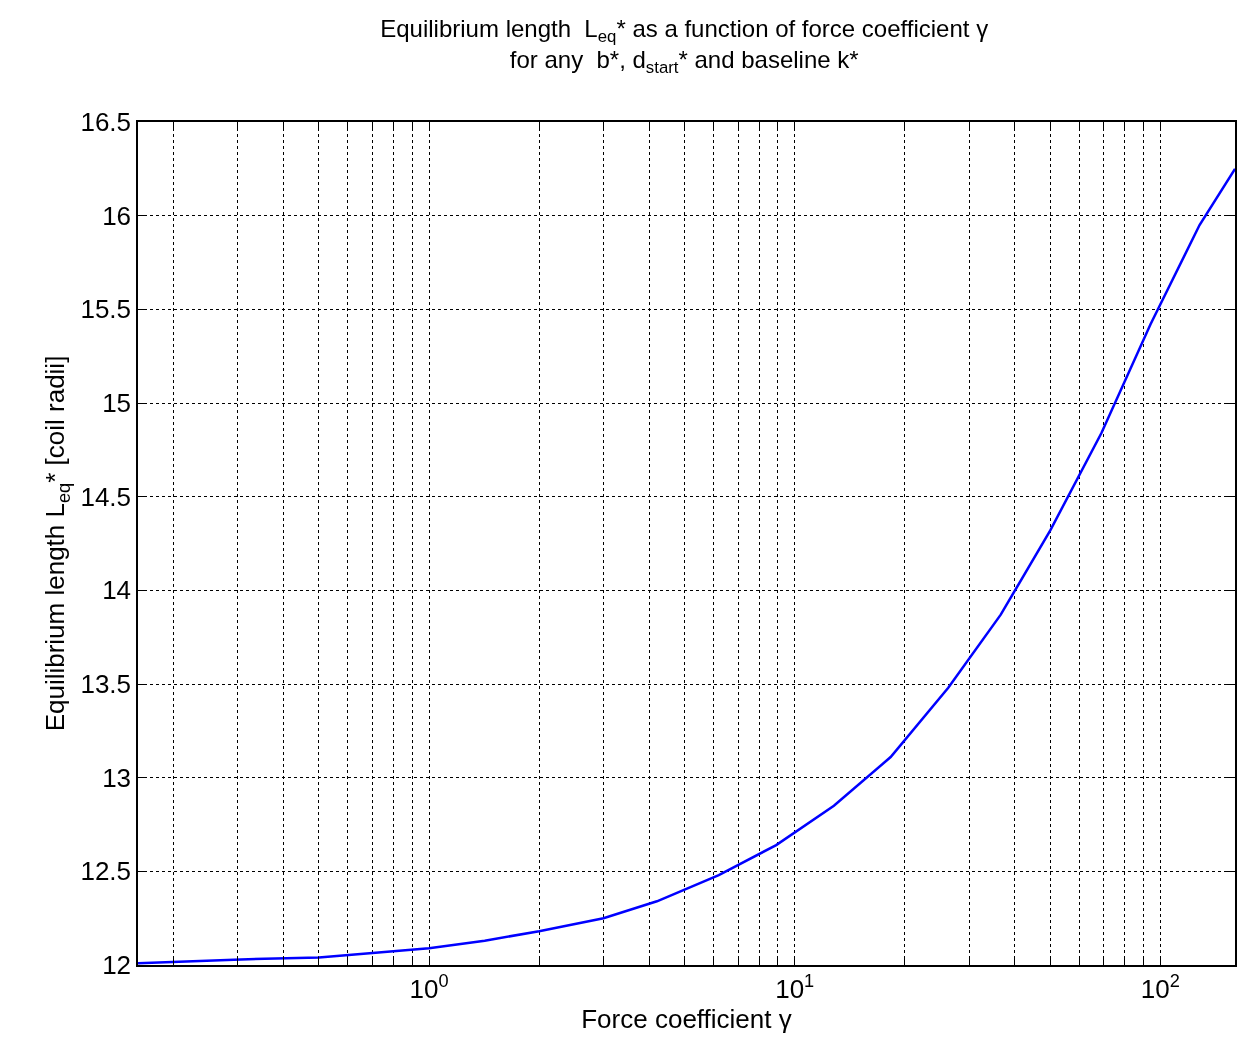  Describe the element at coordinates (106, 496) in the screenshot. I see `y-tick-label: 14.5` at that location.